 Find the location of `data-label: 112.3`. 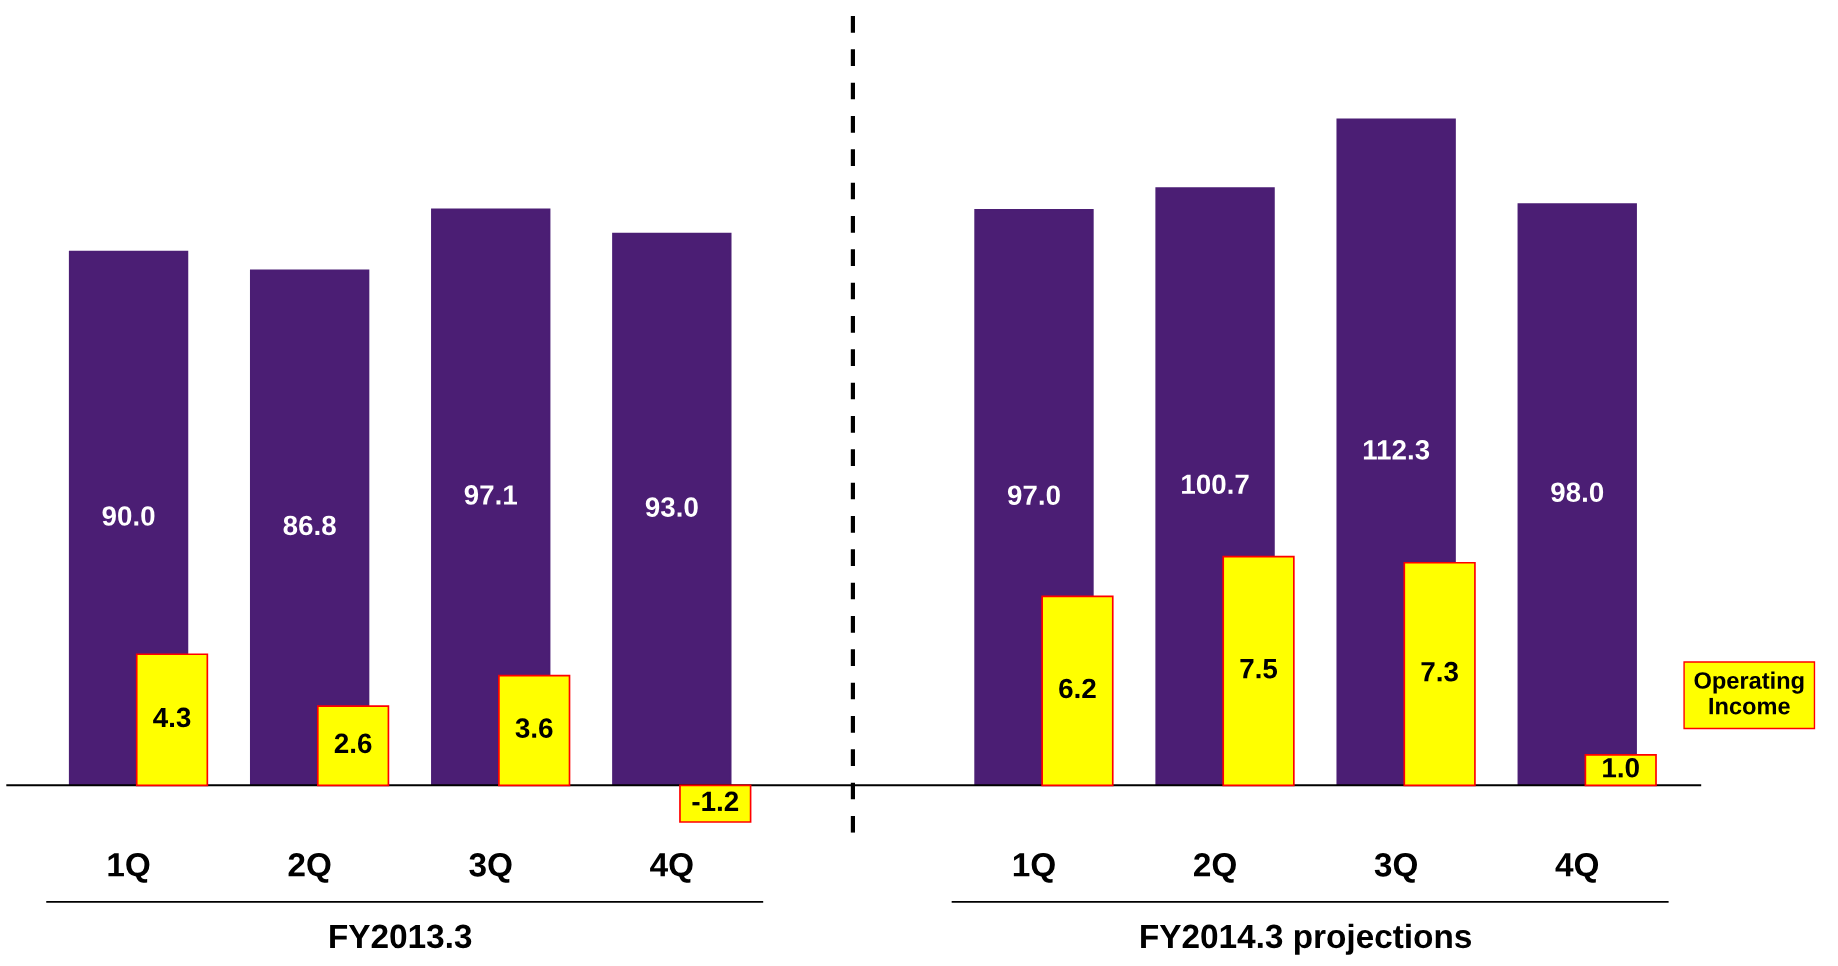

data-label: 112.3 is located at coordinates (1396, 450).